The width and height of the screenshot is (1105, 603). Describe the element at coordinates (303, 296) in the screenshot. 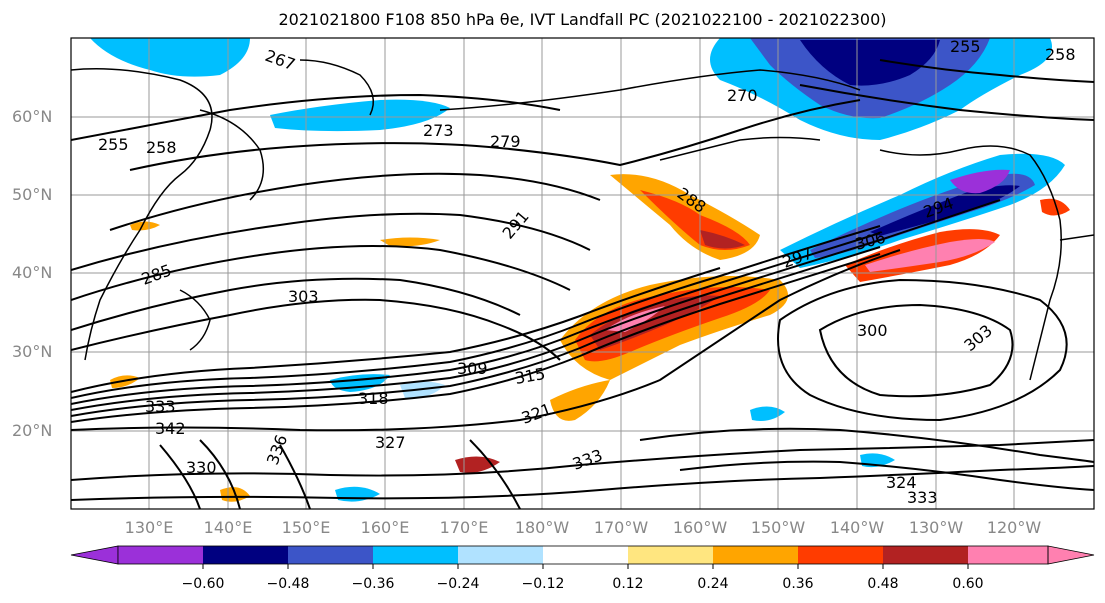

I see `contour-label: 303` at that location.